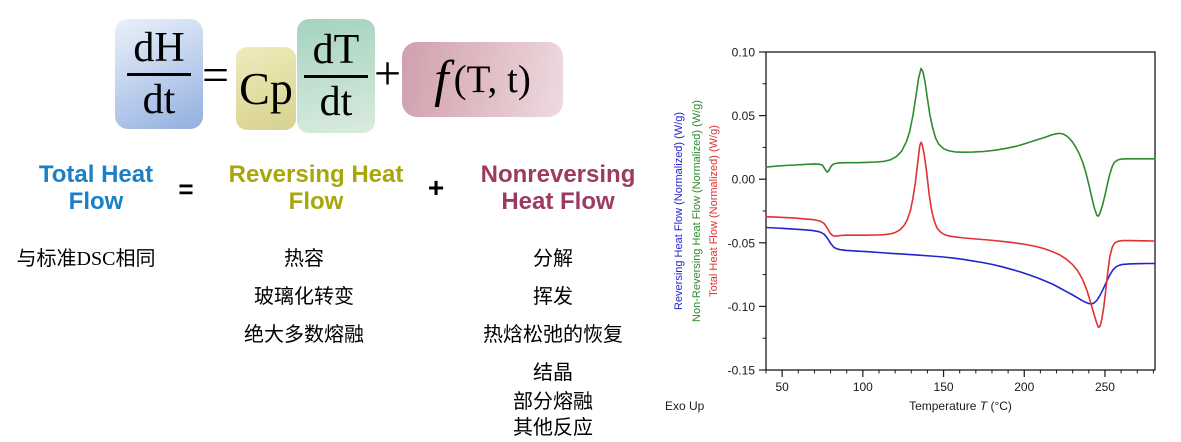  I want to click on series-nonreversing, so click(960, 142).